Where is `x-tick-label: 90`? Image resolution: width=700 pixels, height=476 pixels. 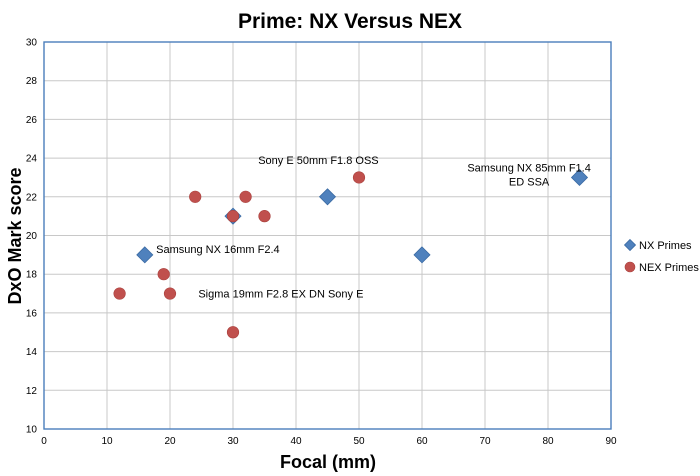
x-tick-label: 90 is located at coordinates (611, 441).